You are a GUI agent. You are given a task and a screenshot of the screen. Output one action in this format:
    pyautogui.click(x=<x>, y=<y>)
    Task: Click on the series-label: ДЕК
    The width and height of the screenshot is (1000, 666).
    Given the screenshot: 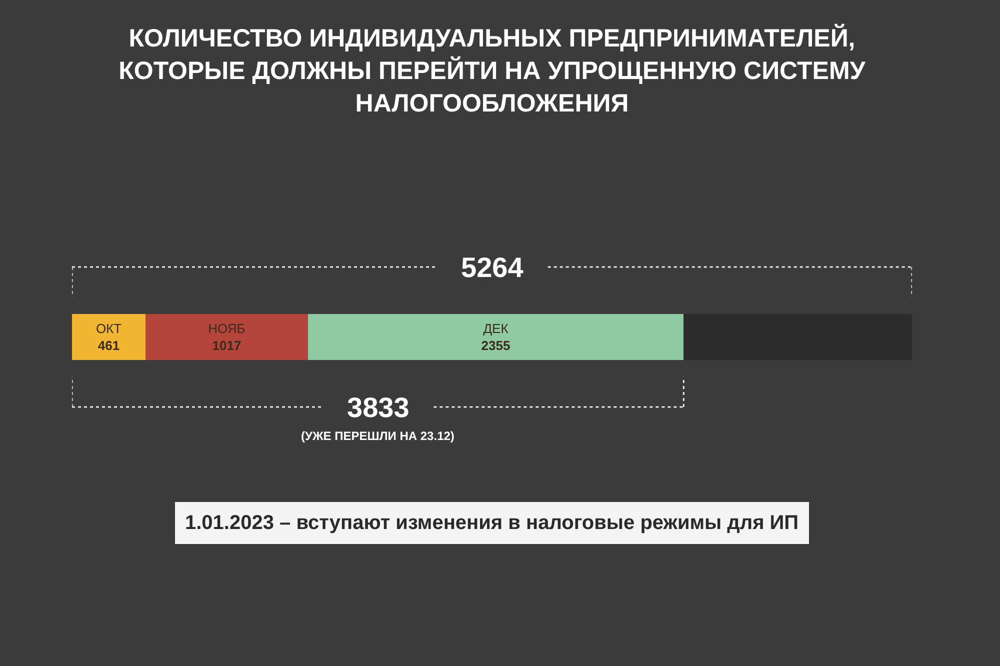 What is the action you would take?
    pyautogui.click(x=496, y=328)
    